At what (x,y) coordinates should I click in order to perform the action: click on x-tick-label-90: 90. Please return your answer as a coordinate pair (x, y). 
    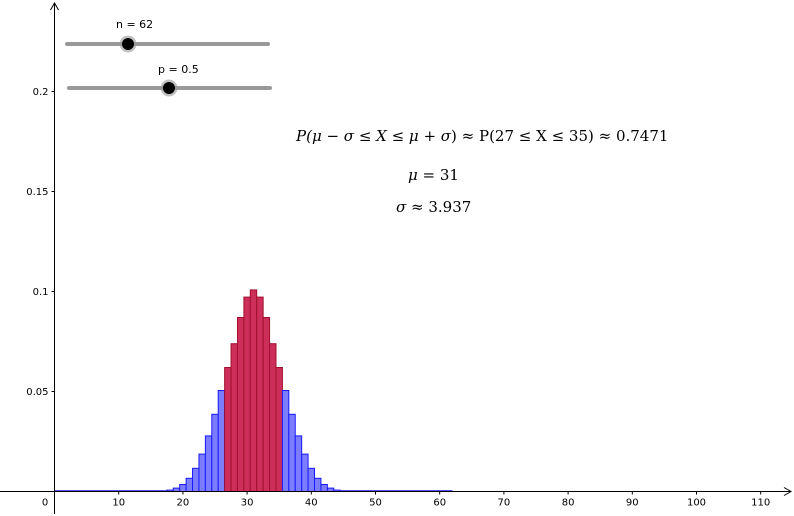
    Looking at the image, I should click on (632, 503).